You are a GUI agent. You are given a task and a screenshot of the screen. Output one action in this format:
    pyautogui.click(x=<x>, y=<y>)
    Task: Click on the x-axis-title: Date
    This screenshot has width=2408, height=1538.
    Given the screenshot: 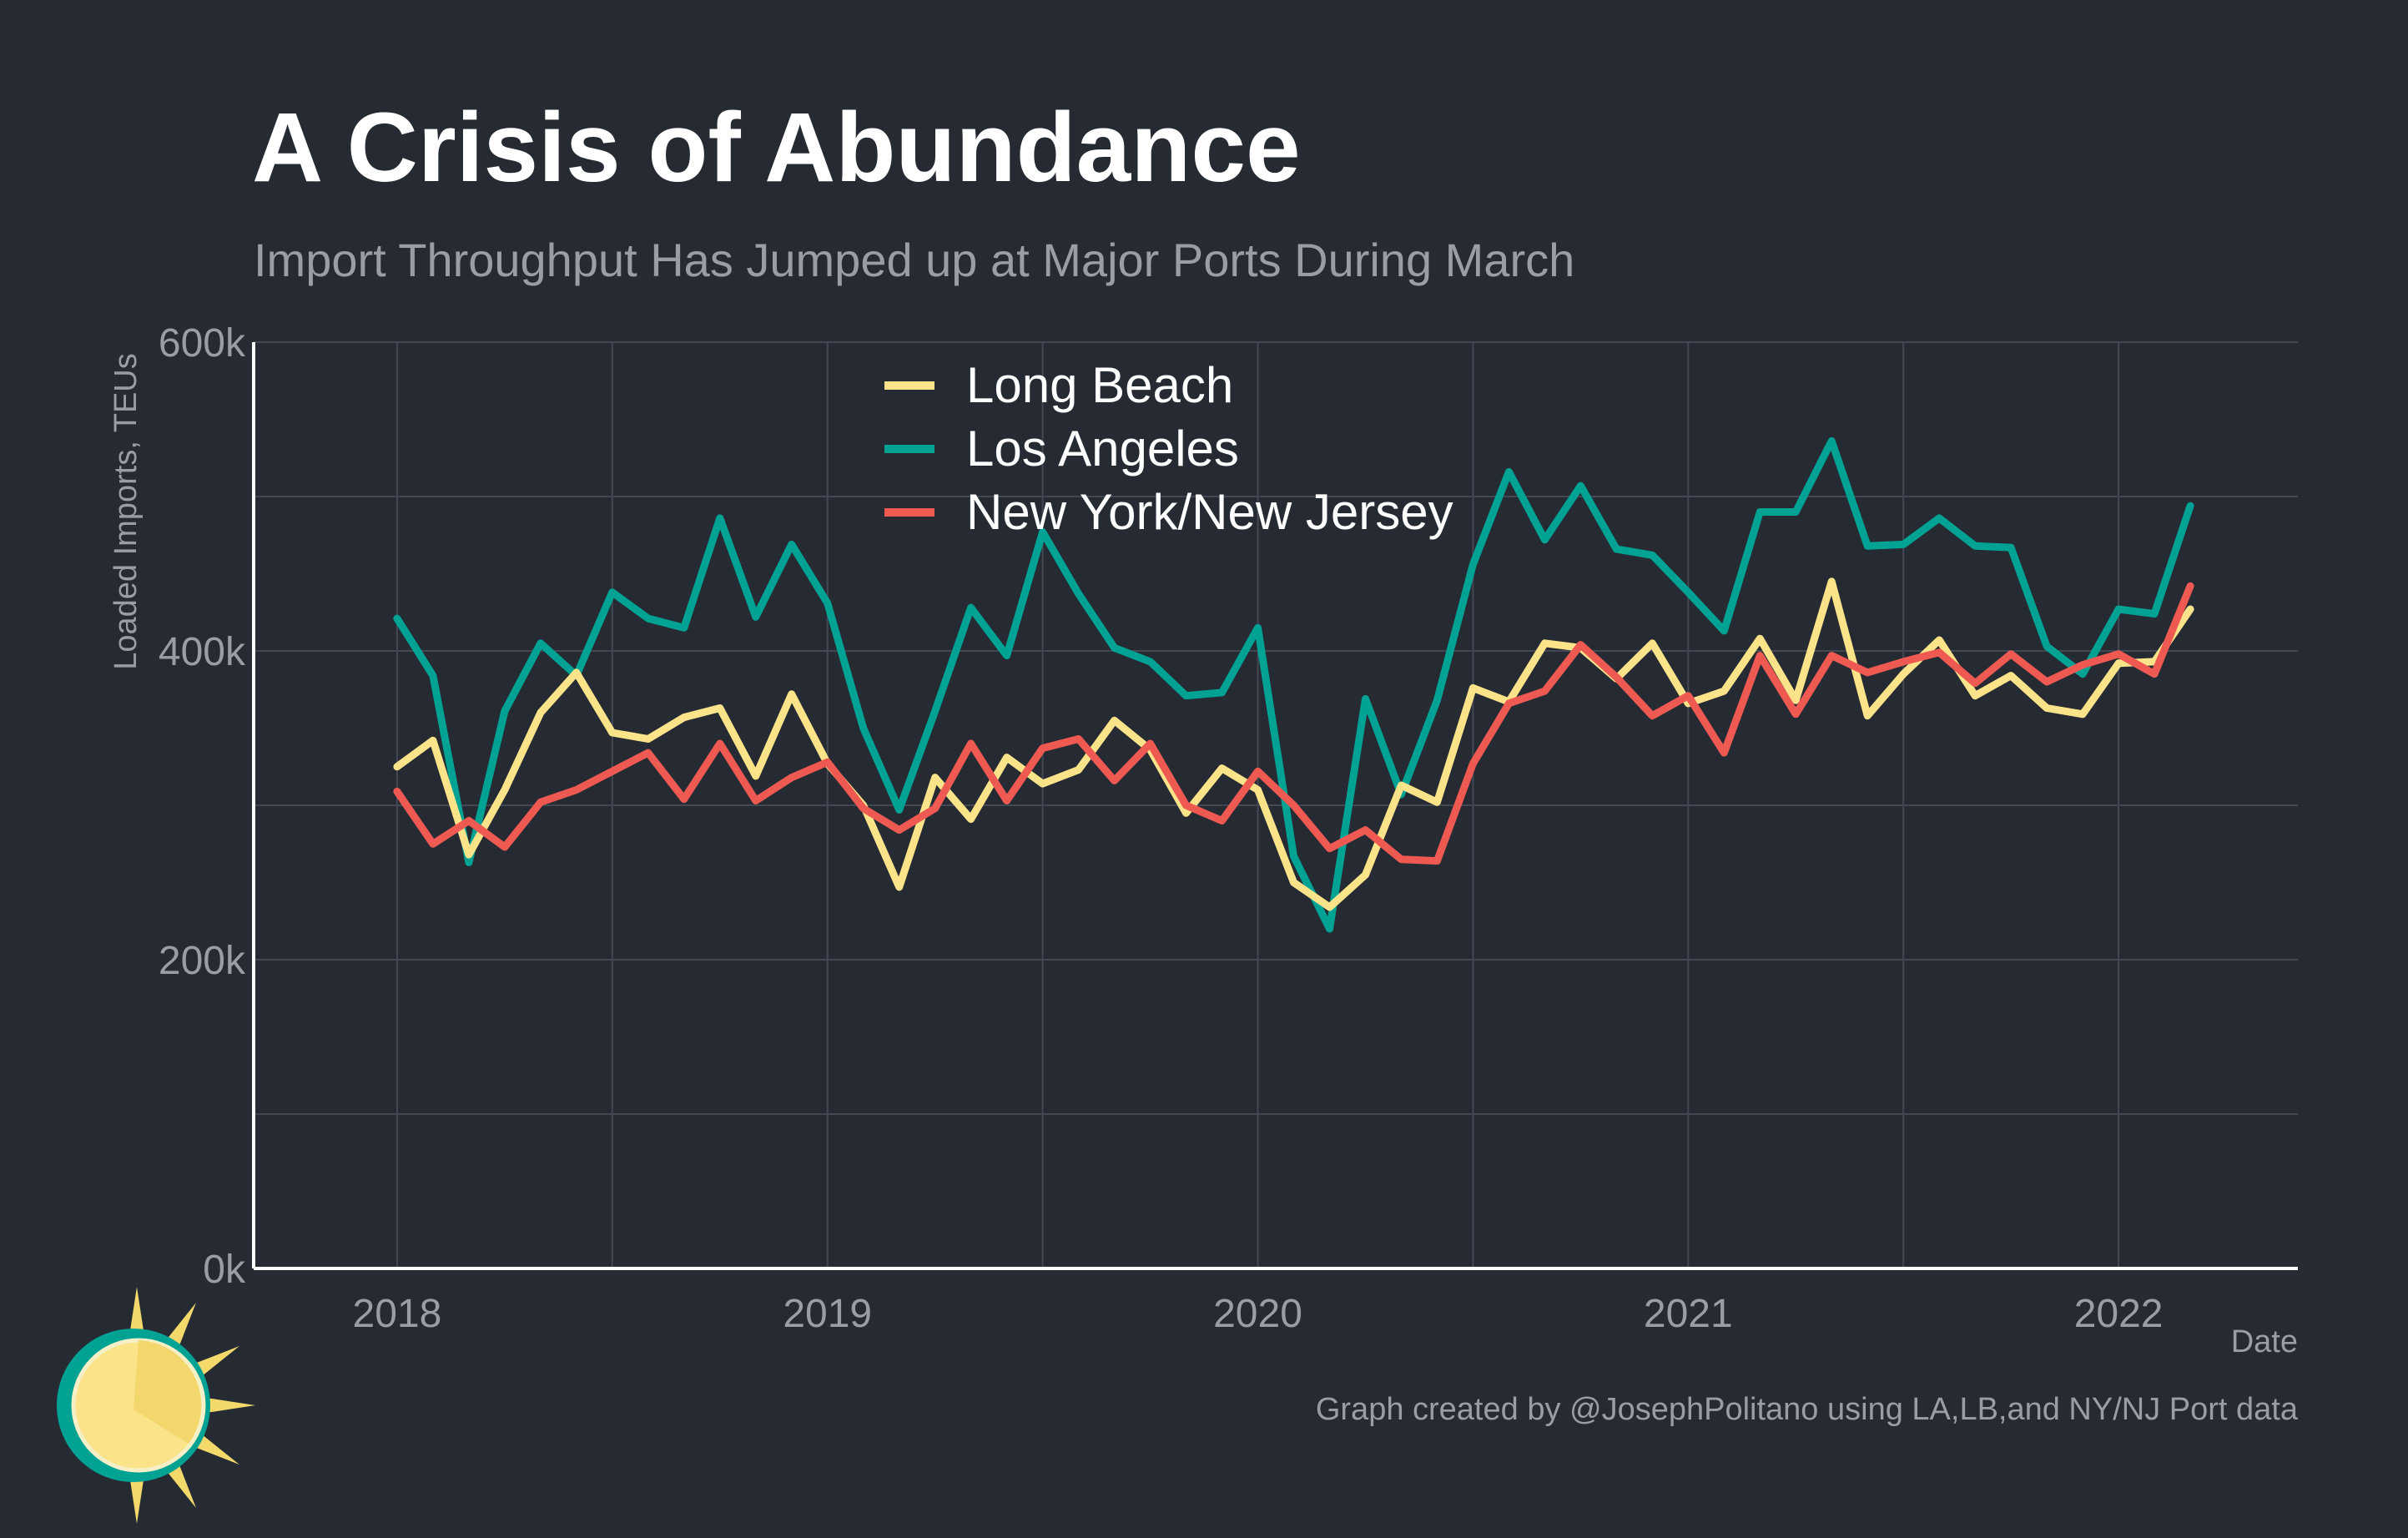 What is the action you would take?
    pyautogui.click(x=2264, y=1341)
    